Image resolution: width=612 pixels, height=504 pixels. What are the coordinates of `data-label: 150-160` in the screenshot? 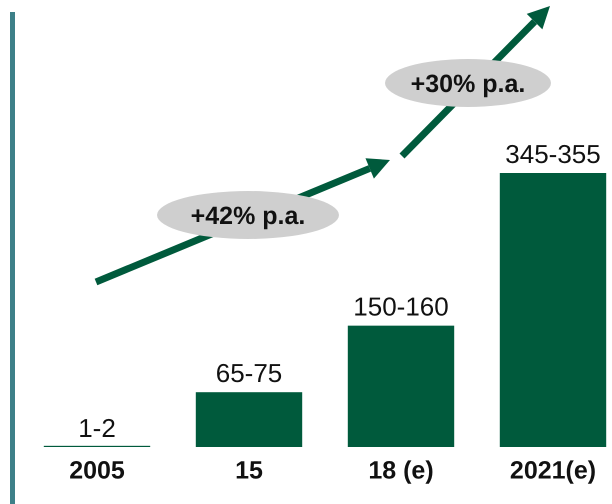 It's located at (401, 307).